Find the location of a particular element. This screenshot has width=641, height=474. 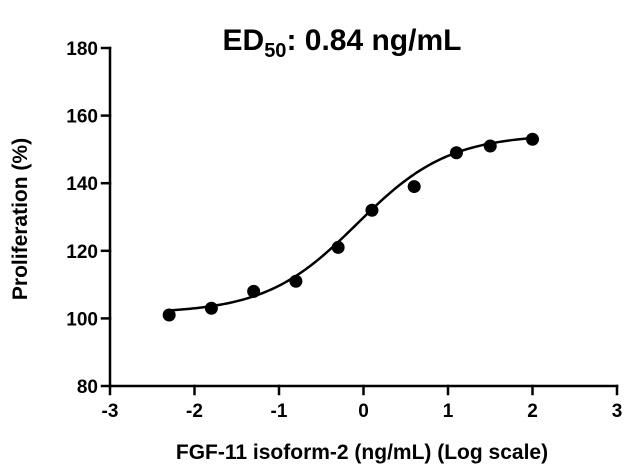

chart-title-subscript: 50 is located at coordinates (275, 51).